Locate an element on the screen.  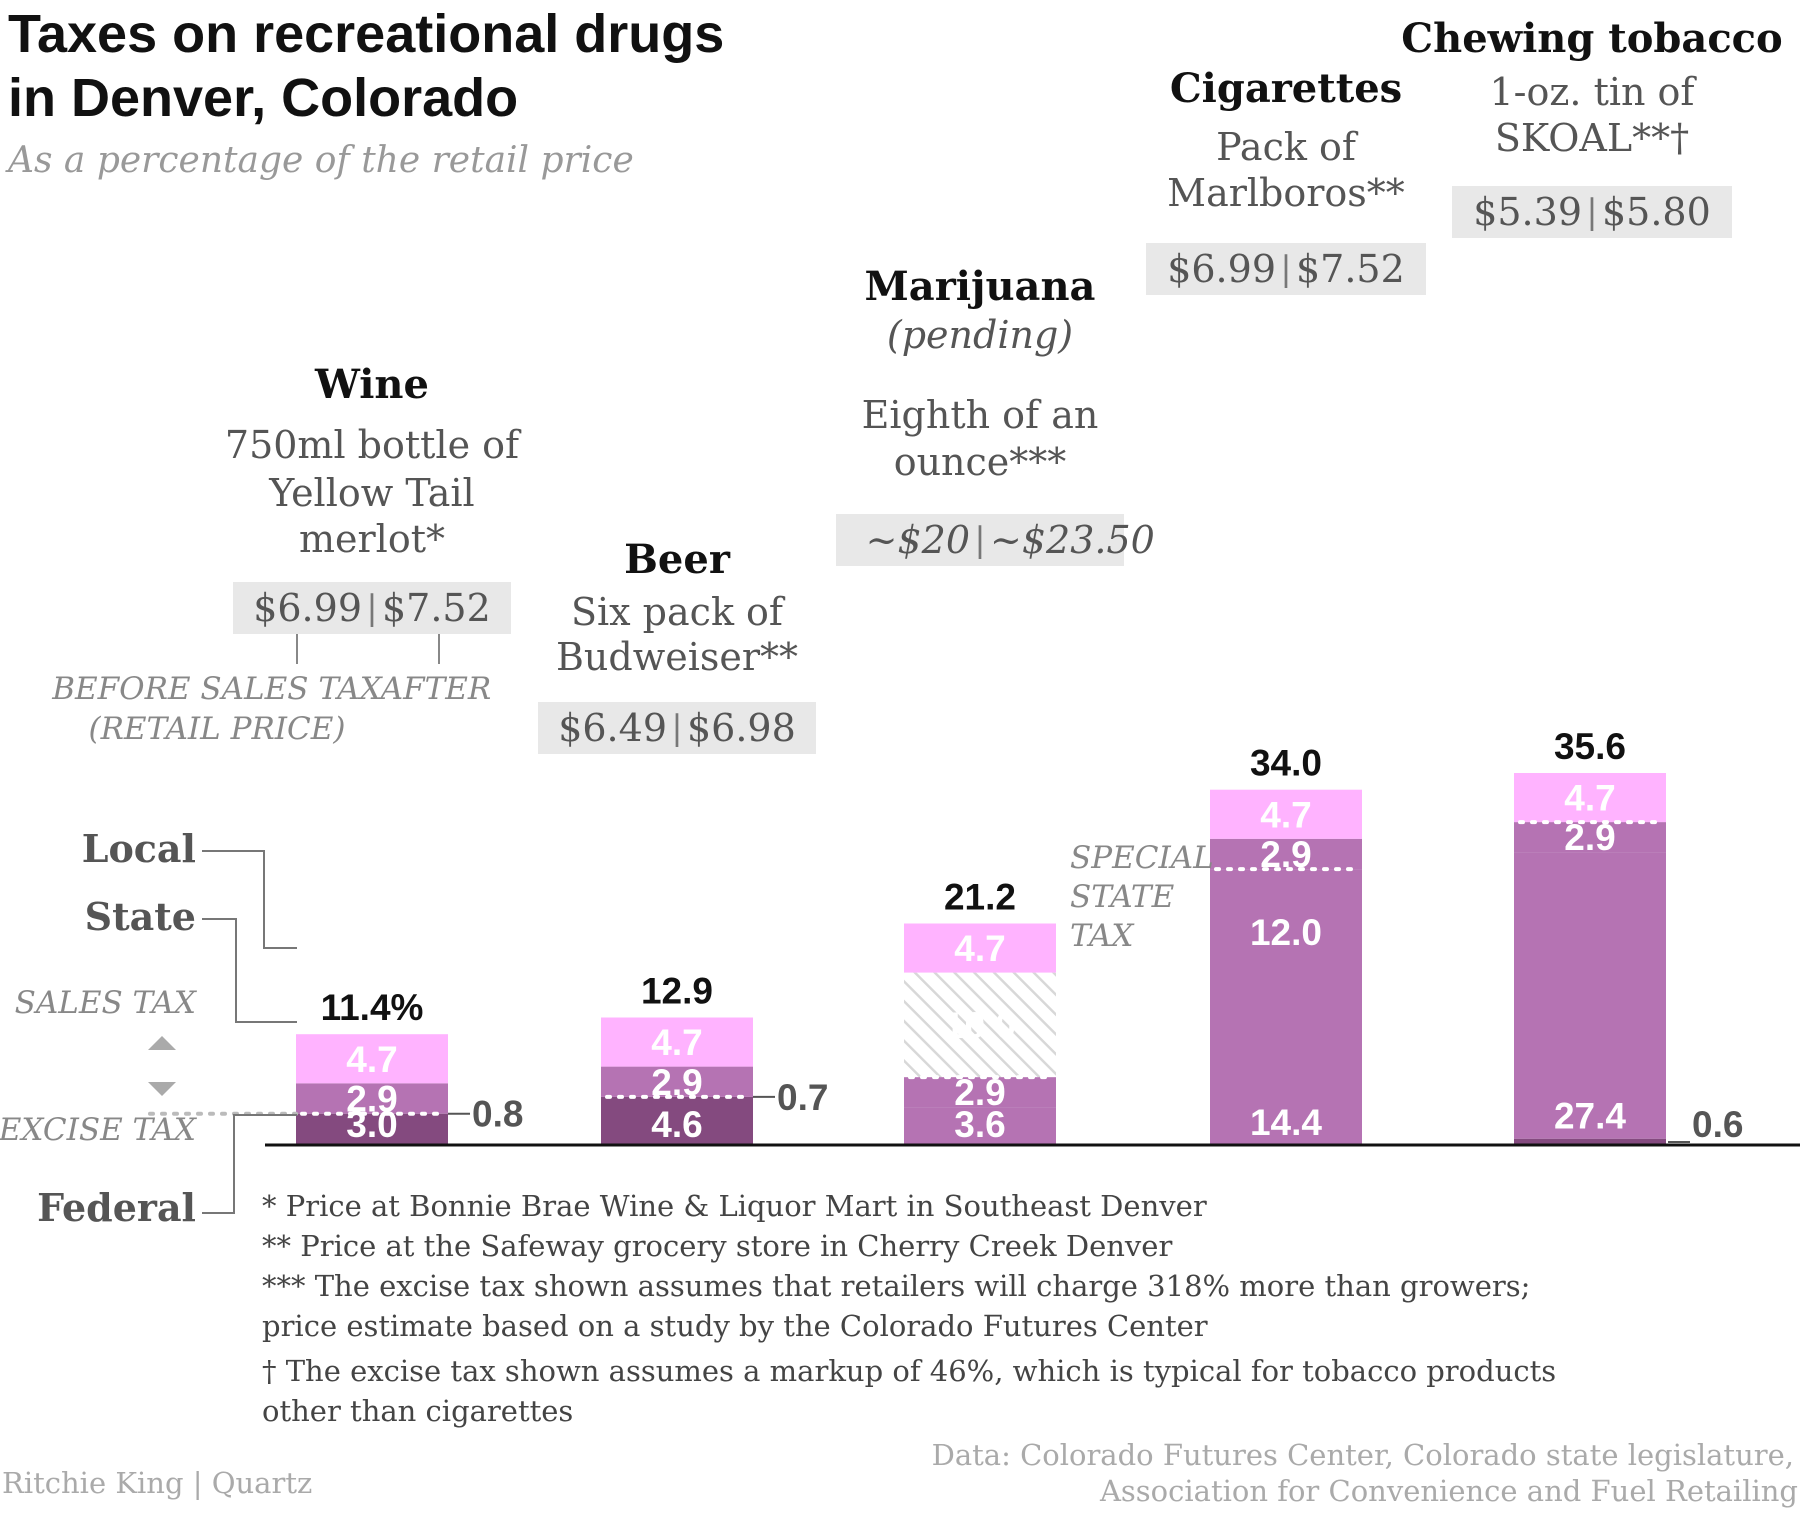
wine-state-excise-value-label: 3.0 is located at coordinates (371, 1124).